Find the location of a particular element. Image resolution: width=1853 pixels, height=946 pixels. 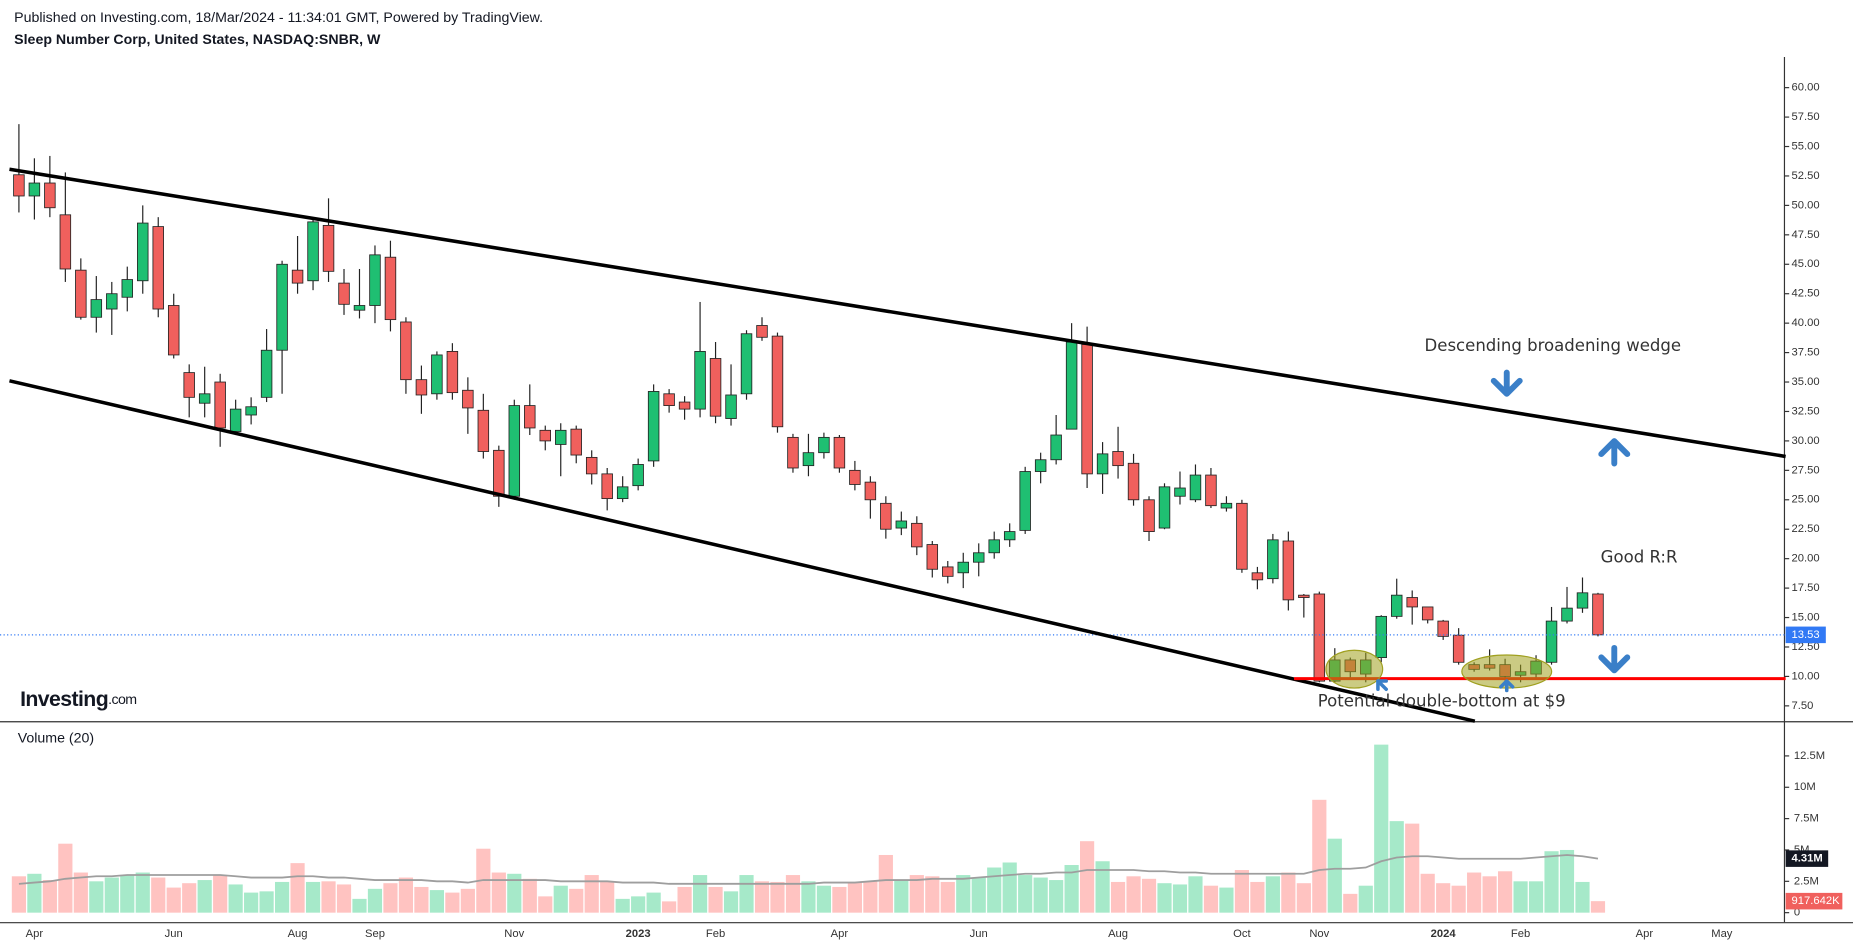

bottom-highlight is located at coordinates (1354, 669).